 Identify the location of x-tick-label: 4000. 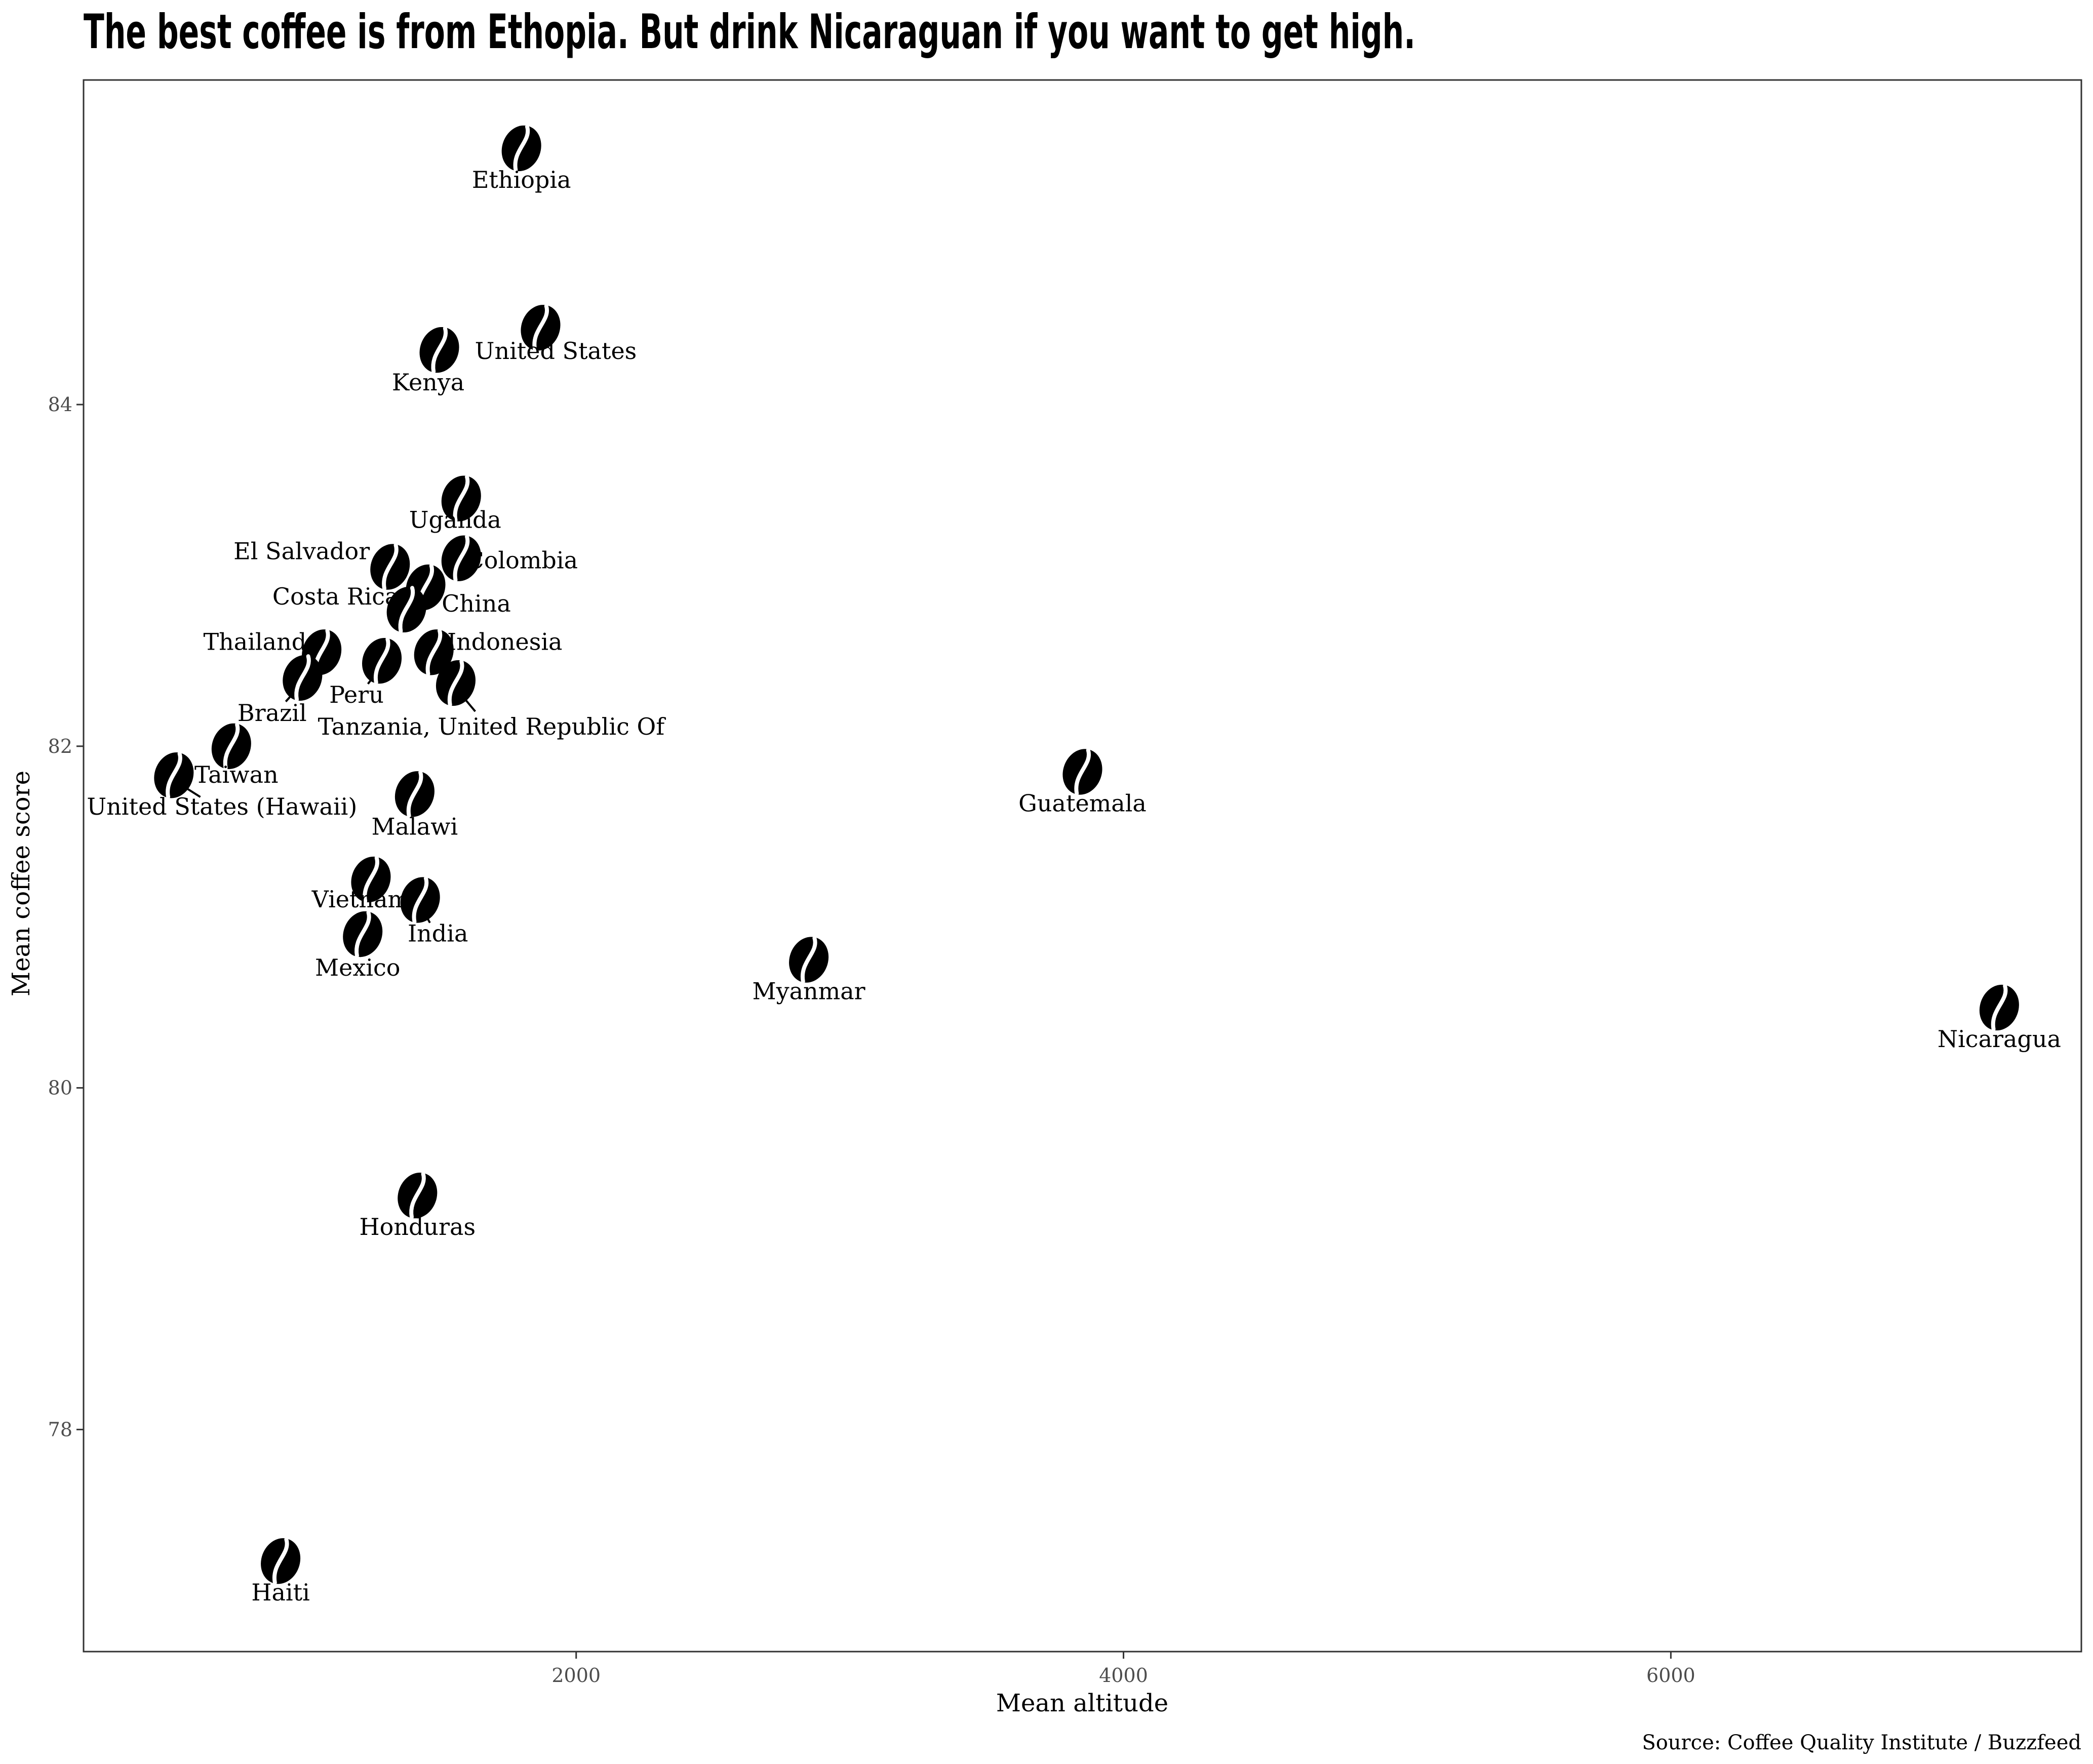
(1123, 1675).